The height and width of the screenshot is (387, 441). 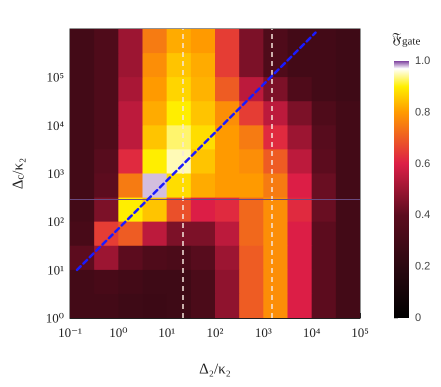 What do you see at coordinates (55, 318) in the screenshot?
I see `y-tick-label: 10⁰` at bounding box center [55, 318].